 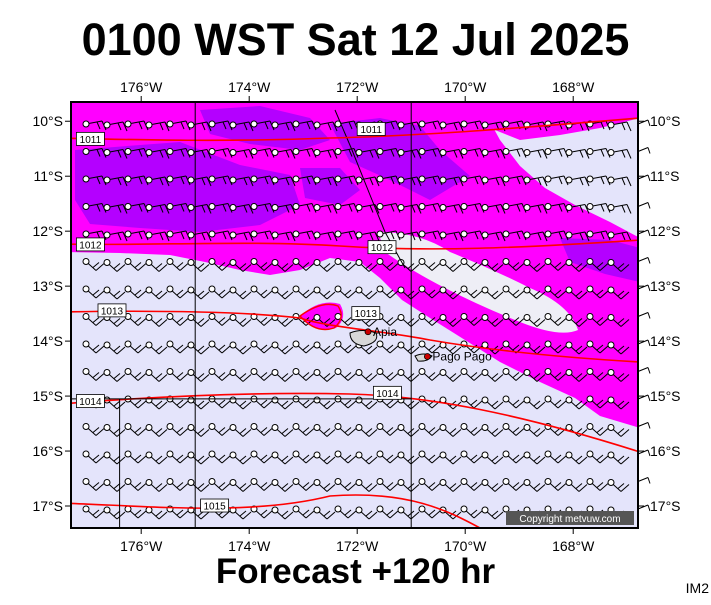 What do you see at coordinates (249, 87) in the screenshot?
I see `lon-label-top: 174°W` at bounding box center [249, 87].